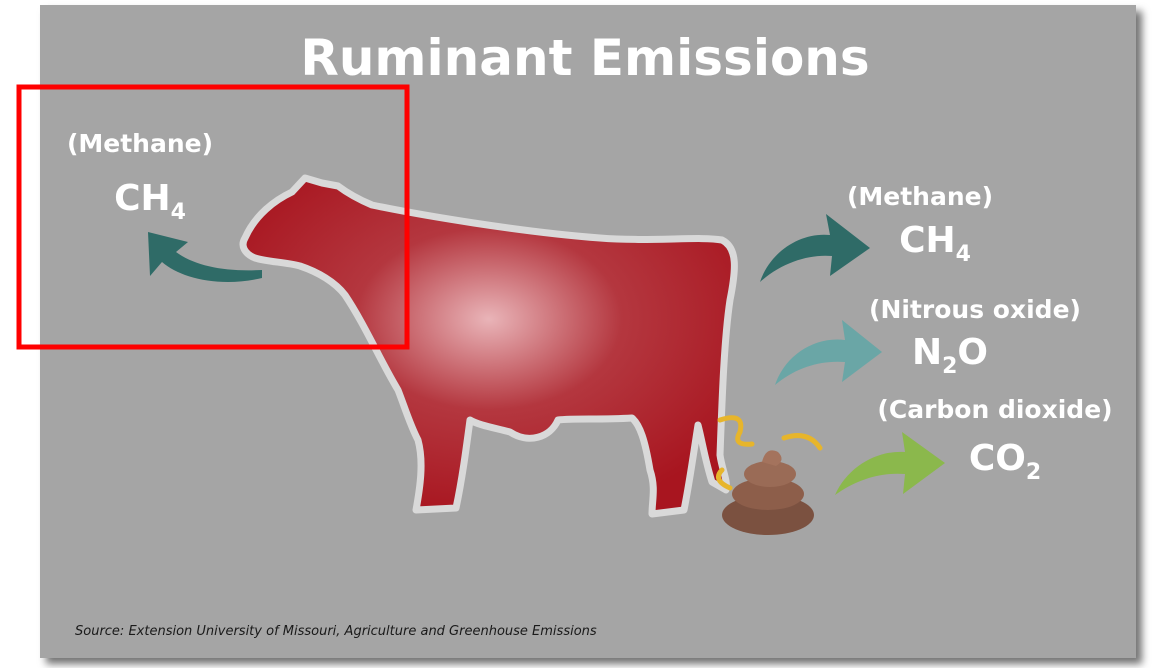 This screenshot has height=668, width=1152. I want to click on methane-arrow, so click(815, 248).